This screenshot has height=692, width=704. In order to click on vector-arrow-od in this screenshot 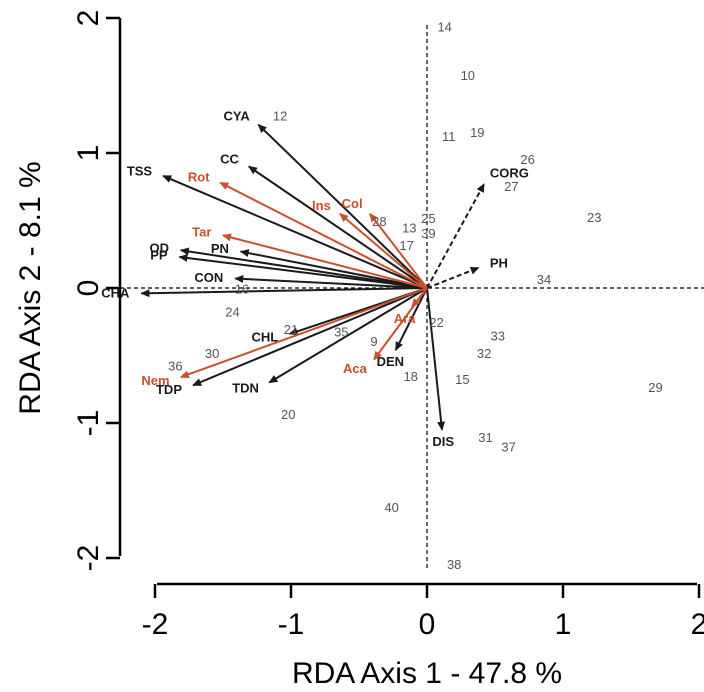, I will do `click(303, 268)`.